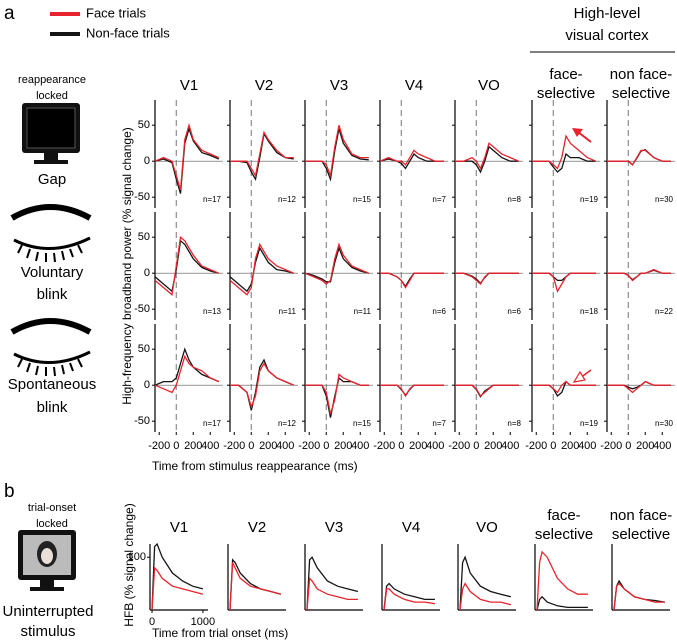  I want to click on x-axis-label: Time from stimulus reappearance (ms), so click(255, 466).